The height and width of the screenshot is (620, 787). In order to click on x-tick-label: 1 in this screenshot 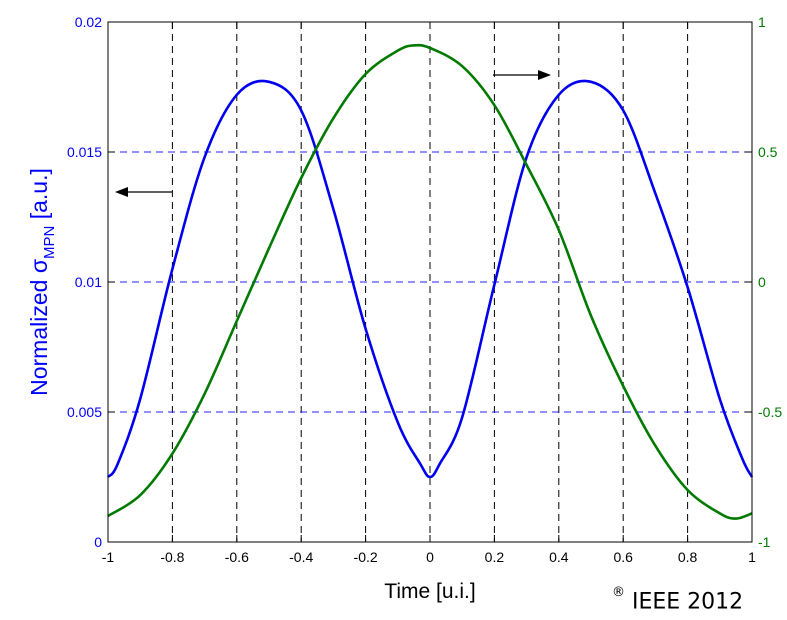, I will do `click(752, 557)`.